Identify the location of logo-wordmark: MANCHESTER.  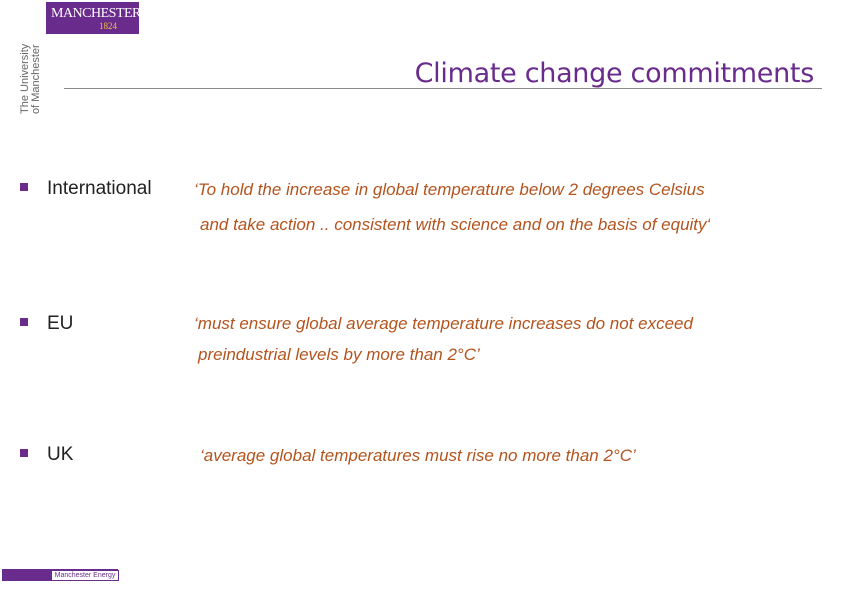
(96, 13).